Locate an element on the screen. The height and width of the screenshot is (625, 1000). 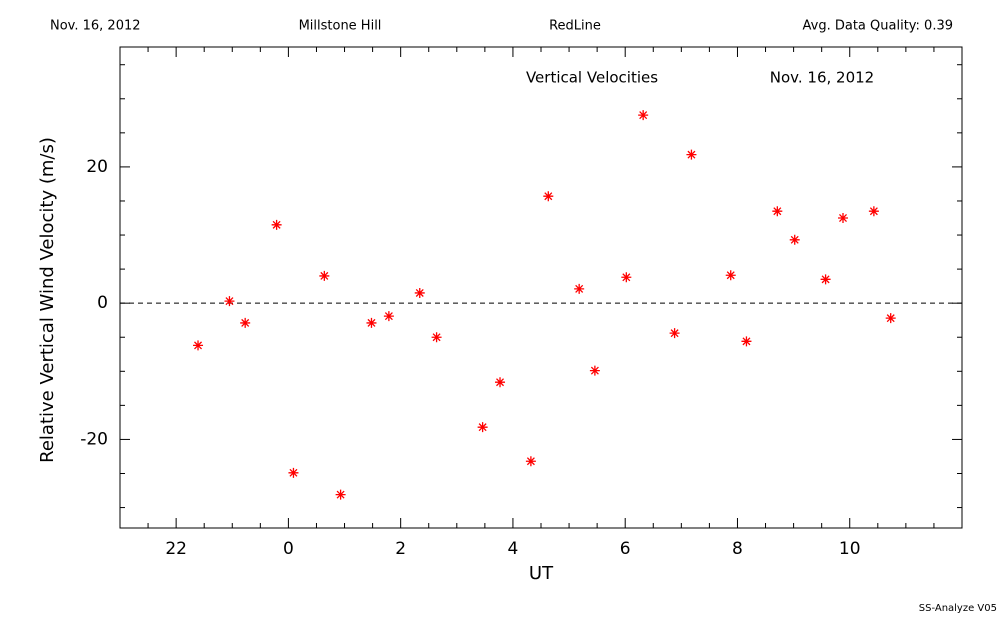
header-quality: Avg. Data Quality: 0.39 is located at coordinates (878, 26).